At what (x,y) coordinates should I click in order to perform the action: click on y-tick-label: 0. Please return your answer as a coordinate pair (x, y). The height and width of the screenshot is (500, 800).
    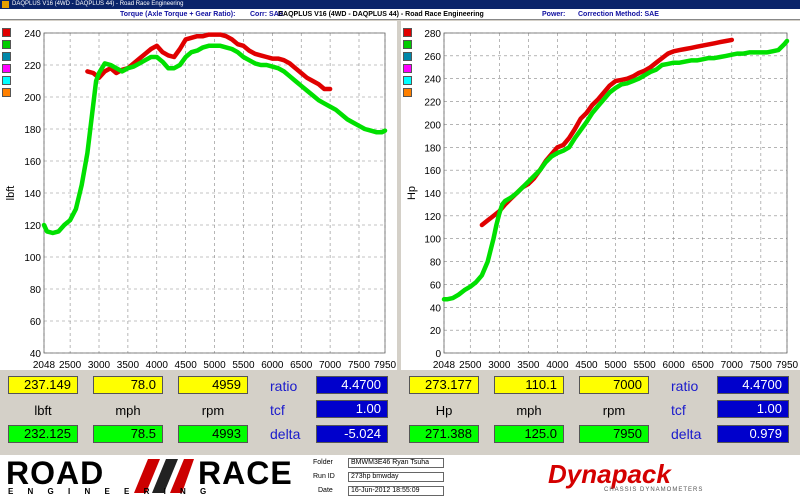
    Looking at the image, I should click on (438, 354).